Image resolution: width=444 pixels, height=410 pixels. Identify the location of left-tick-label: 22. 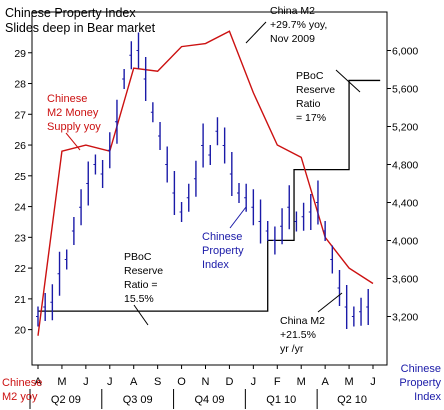
(20, 269).